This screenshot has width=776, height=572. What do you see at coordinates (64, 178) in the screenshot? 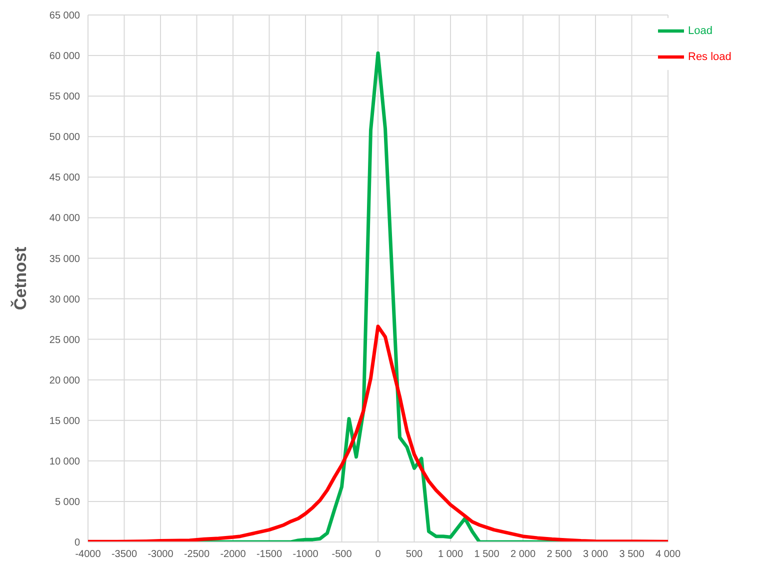
I see `y-tick-label: 45 000` at bounding box center [64, 178].